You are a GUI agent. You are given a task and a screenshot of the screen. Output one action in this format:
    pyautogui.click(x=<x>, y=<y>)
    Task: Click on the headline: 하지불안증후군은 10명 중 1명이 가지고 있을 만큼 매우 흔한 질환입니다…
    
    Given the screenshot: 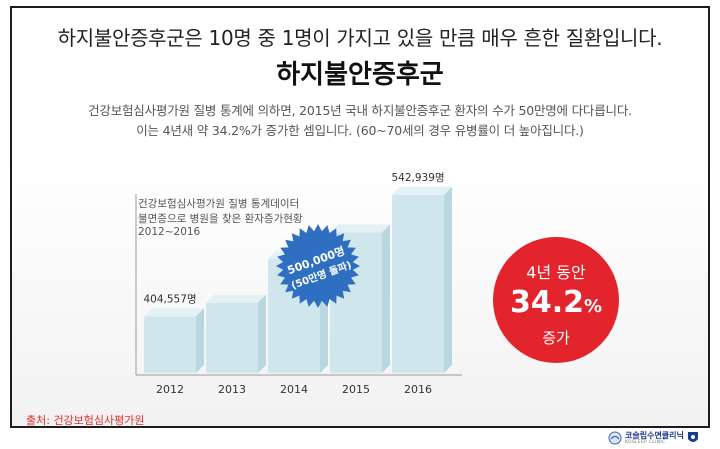 What is the action you would take?
    pyautogui.click(x=360, y=38)
    